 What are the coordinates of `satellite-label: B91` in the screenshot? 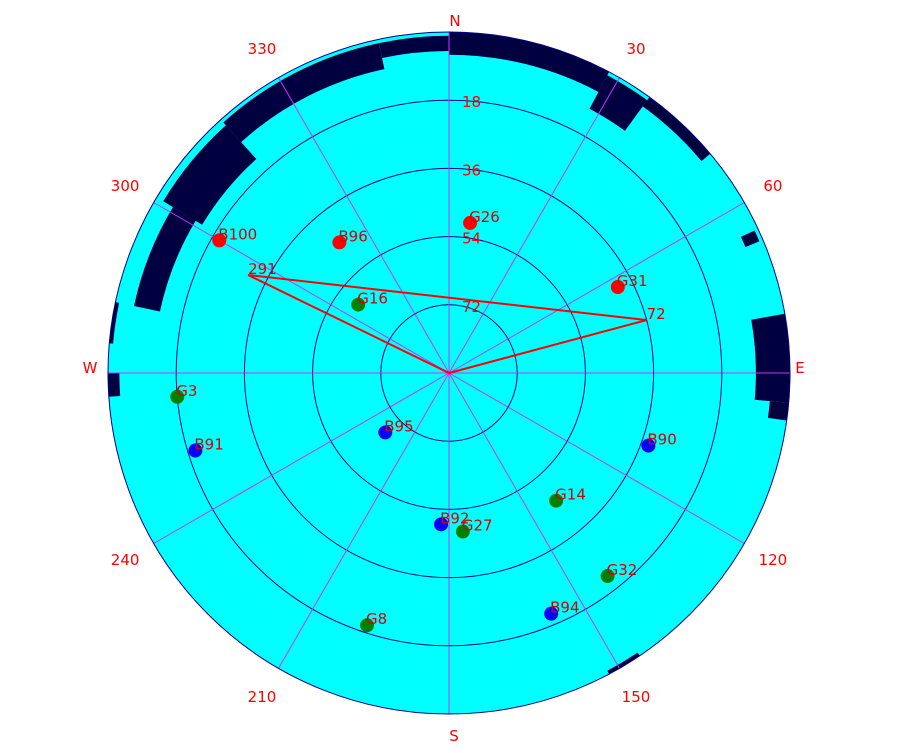 It's located at (208, 445).